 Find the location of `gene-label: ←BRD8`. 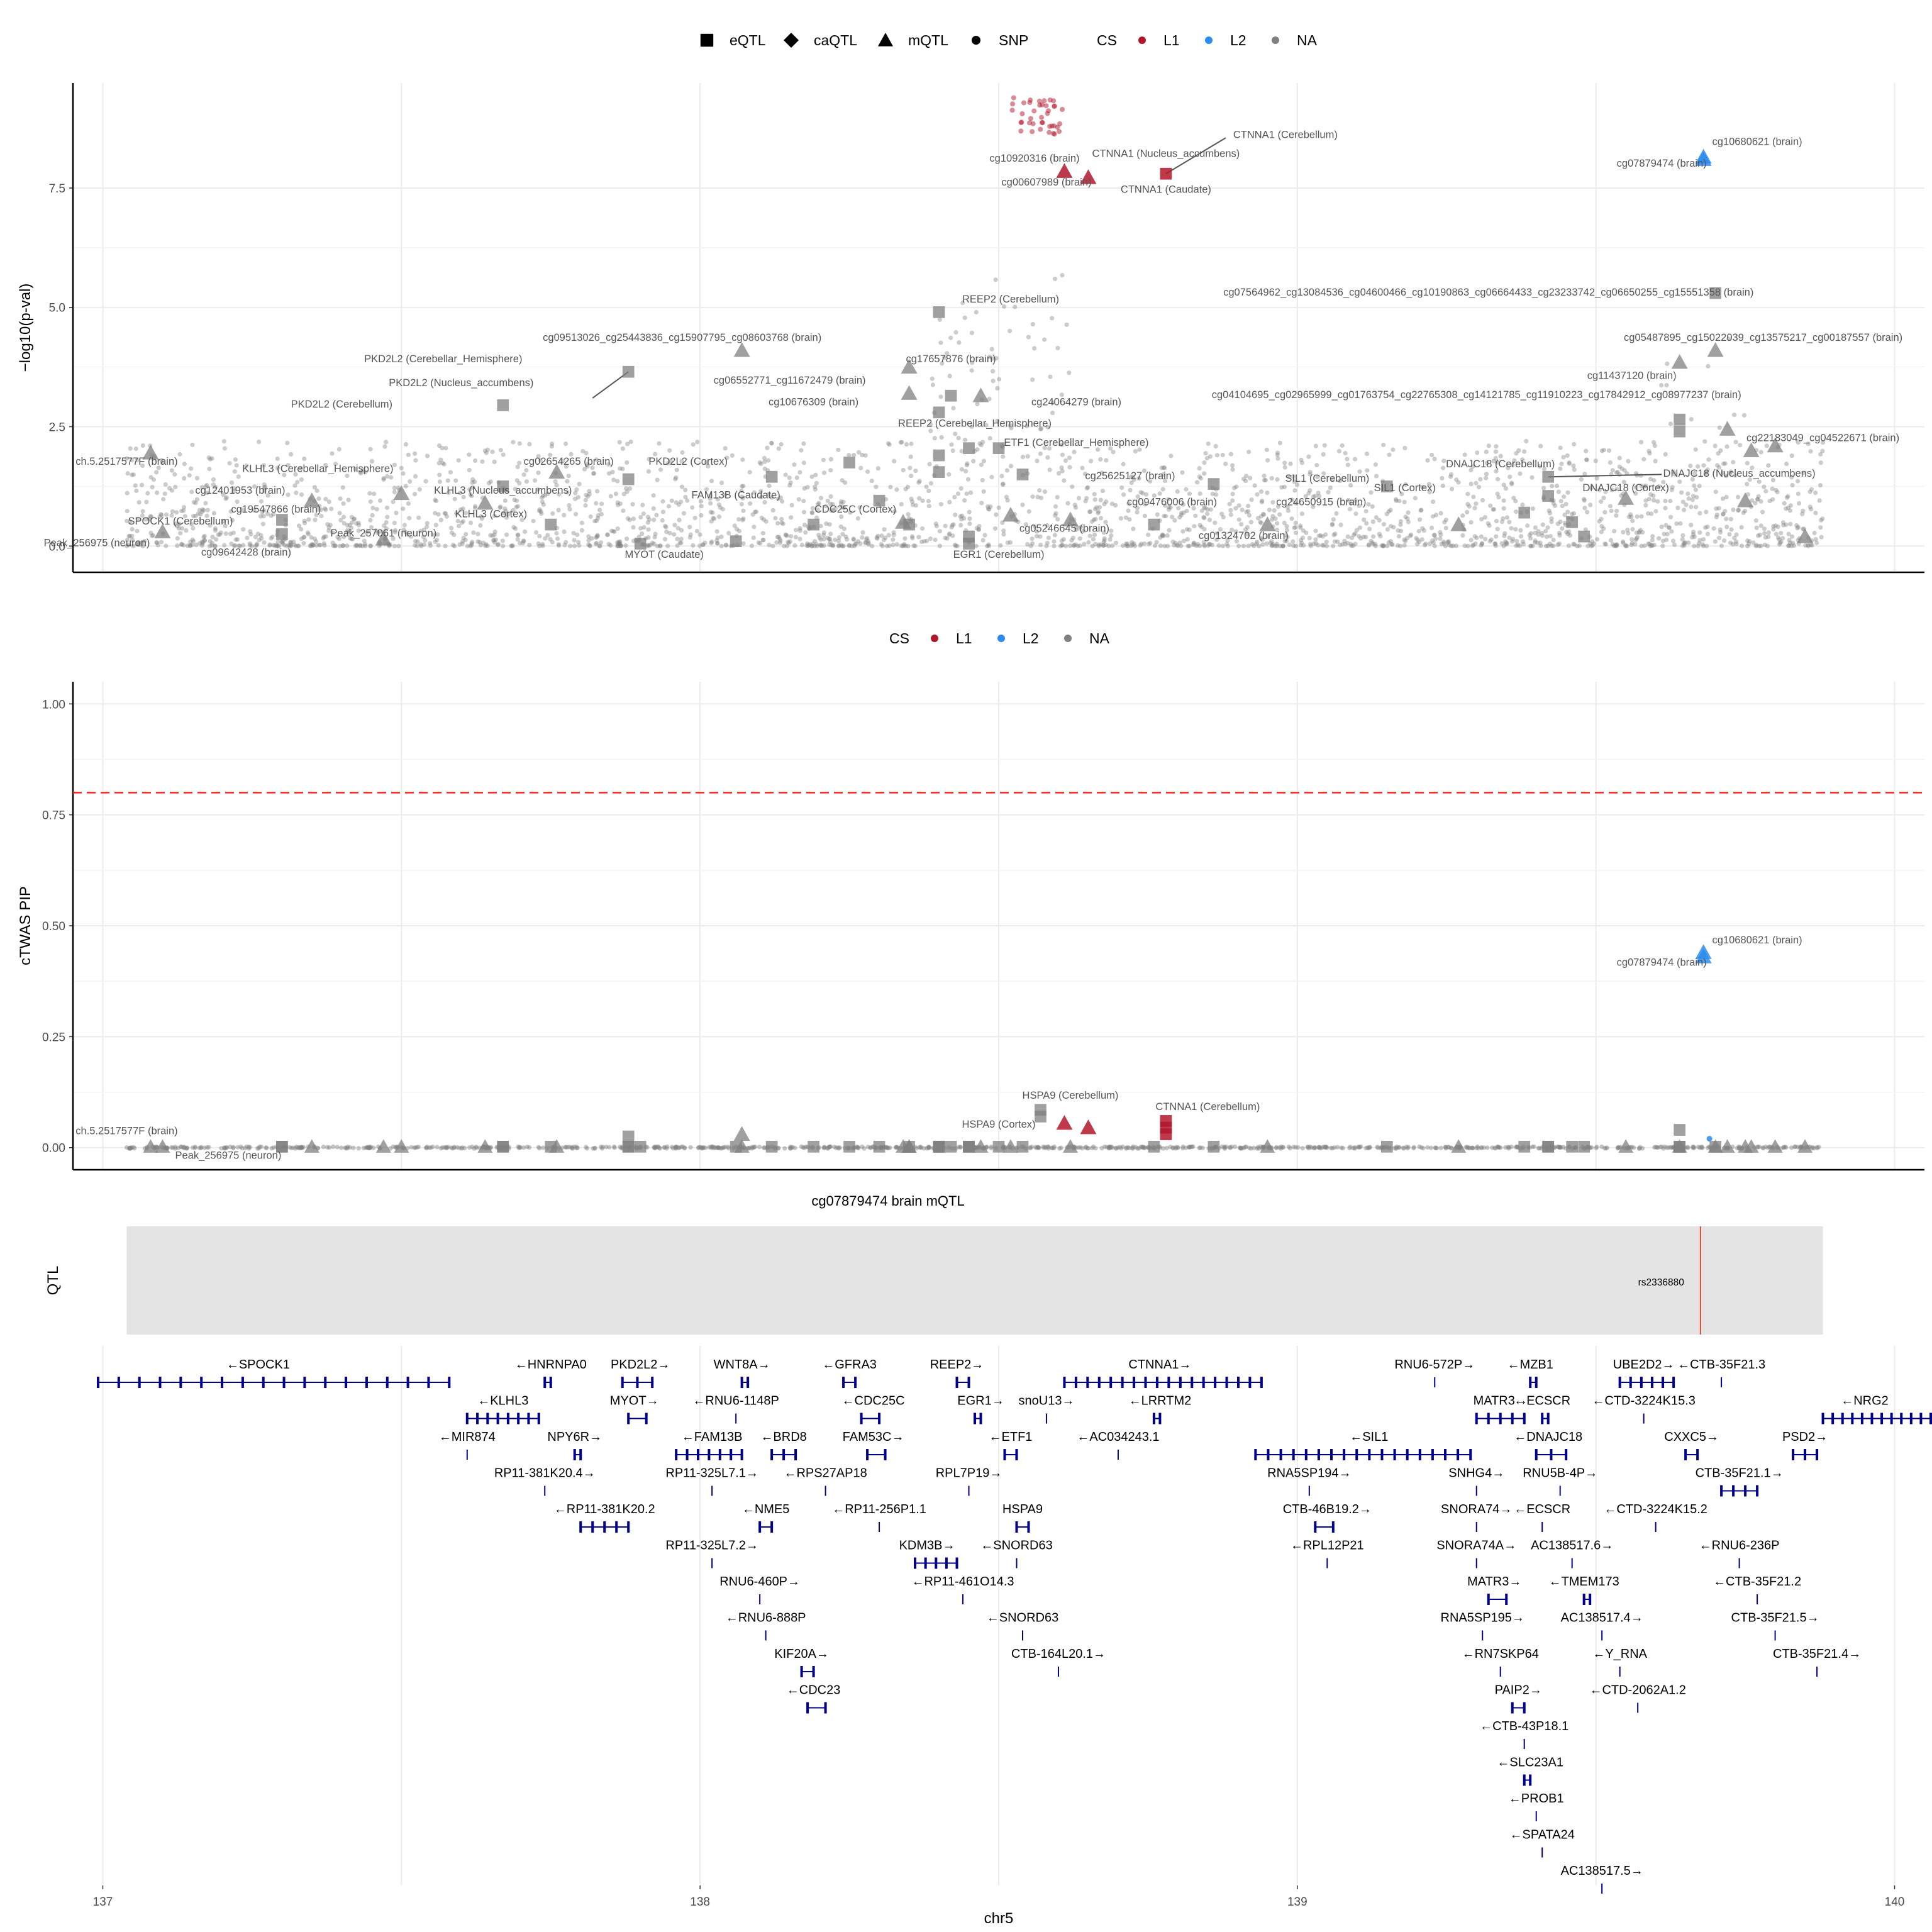

gene-label: ←BRD8 is located at coordinates (783, 1437).